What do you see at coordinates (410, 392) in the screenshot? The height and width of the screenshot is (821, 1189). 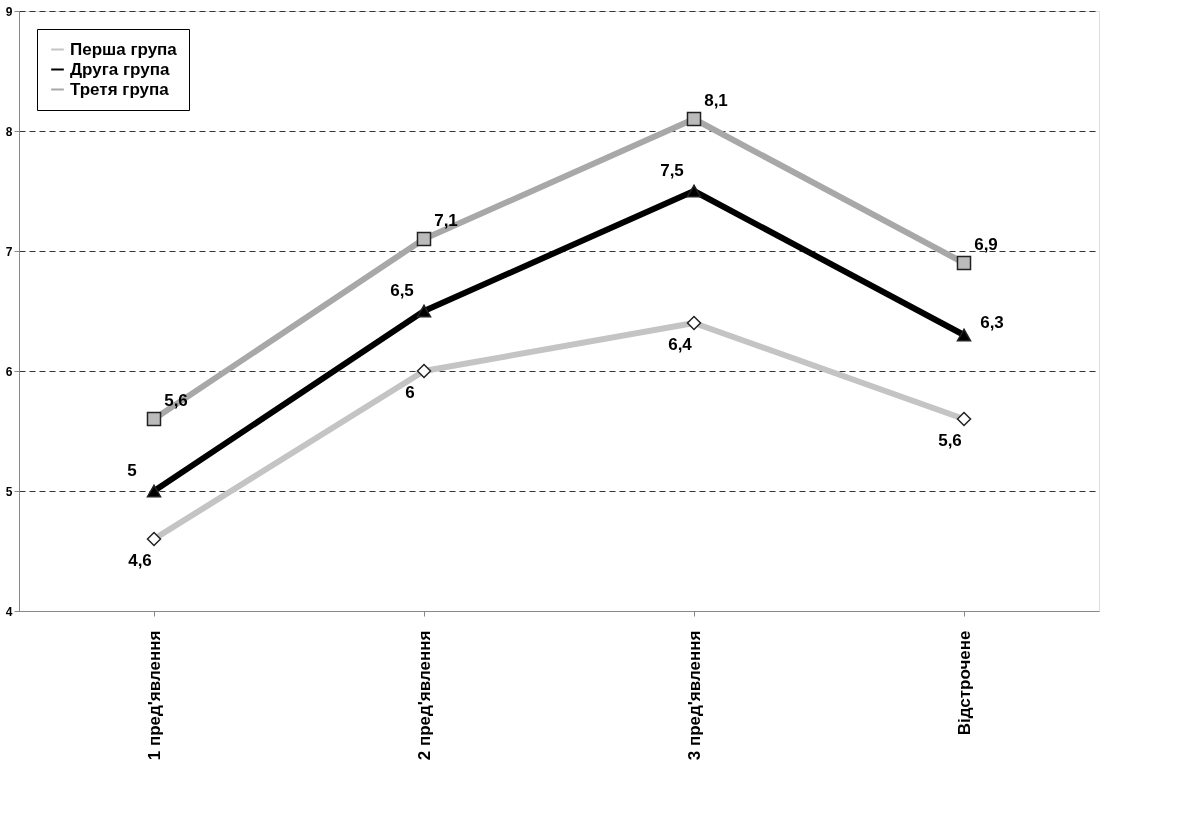 I see `data-label: 6` at bounding box center [410, 392].